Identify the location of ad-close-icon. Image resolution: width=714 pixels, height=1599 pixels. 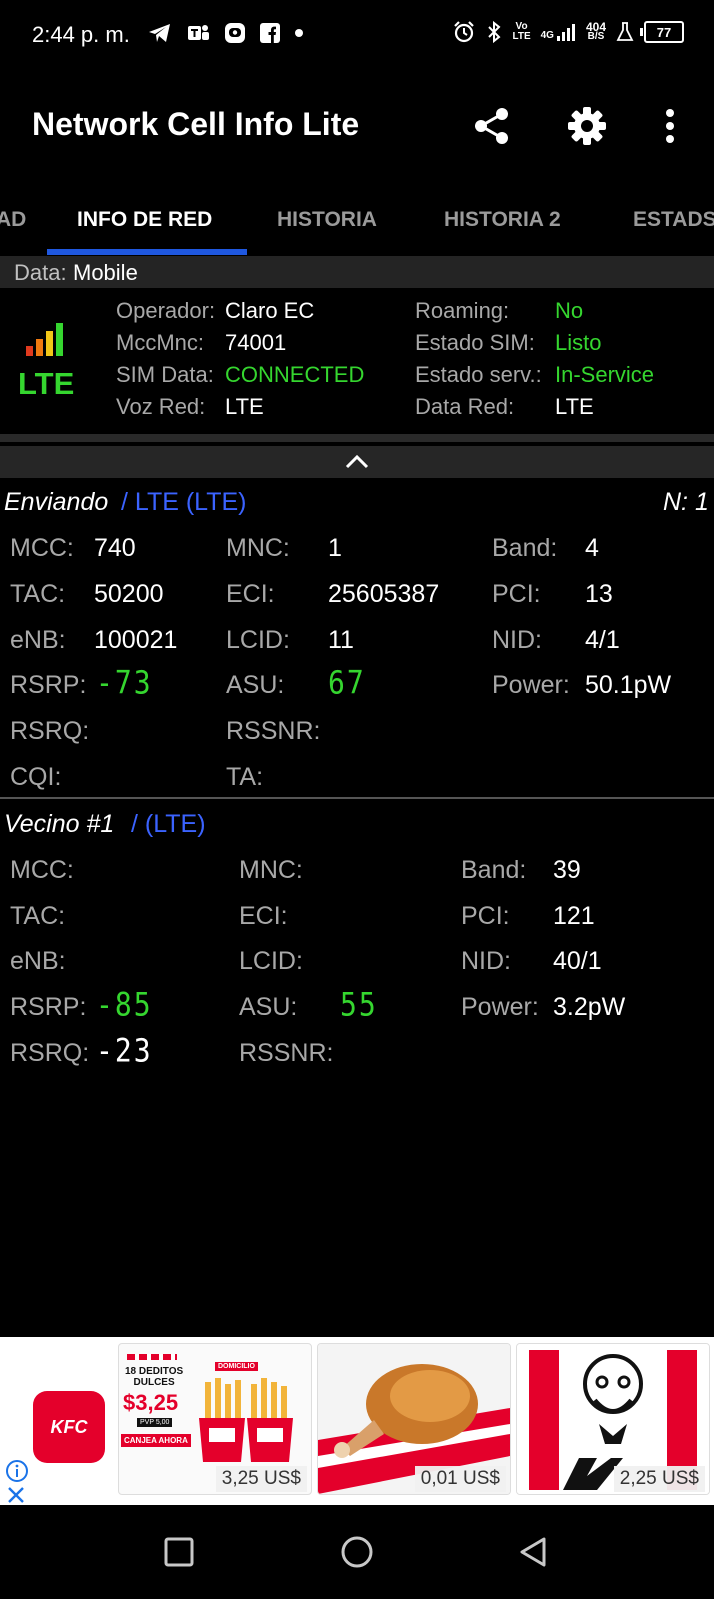
(16, 1495).